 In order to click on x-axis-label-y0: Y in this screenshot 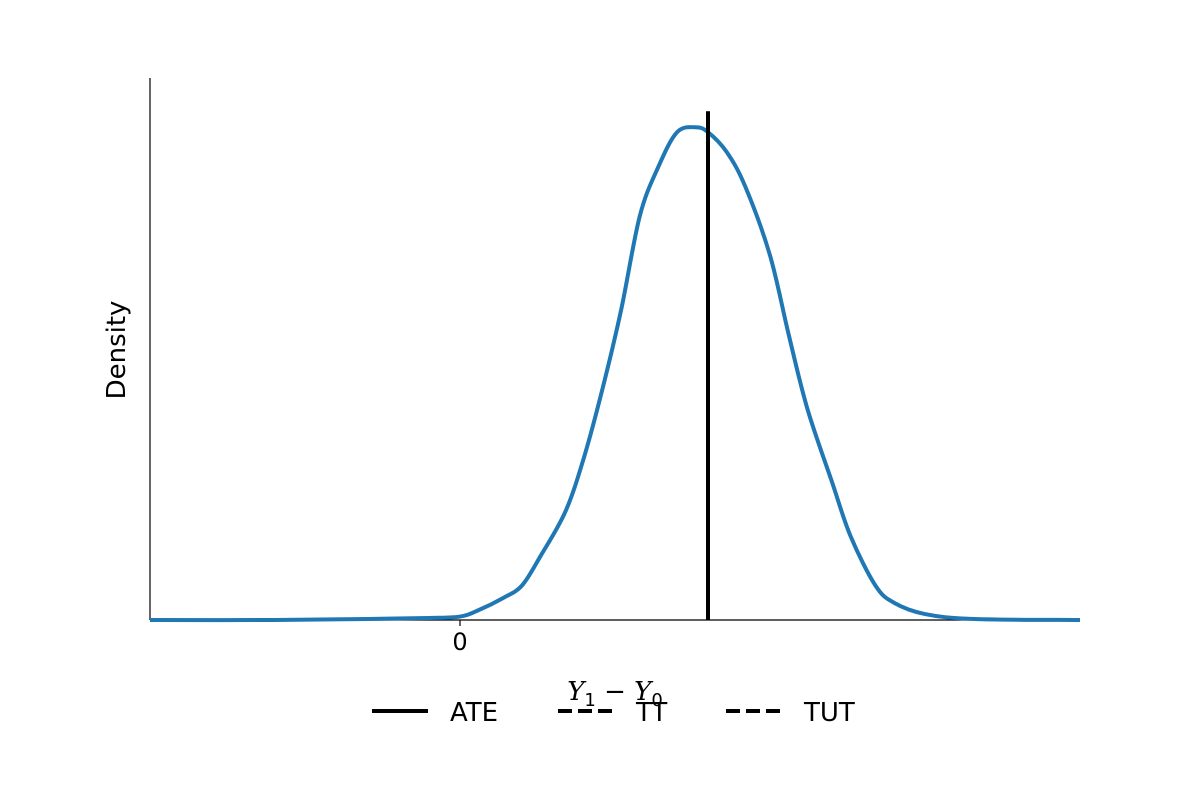, I will do `click(644, 692)`.